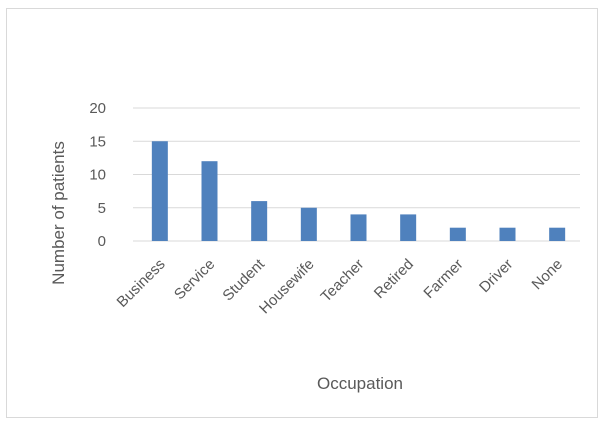  I want to click on x-tick-label: Student, so click(243, 279).